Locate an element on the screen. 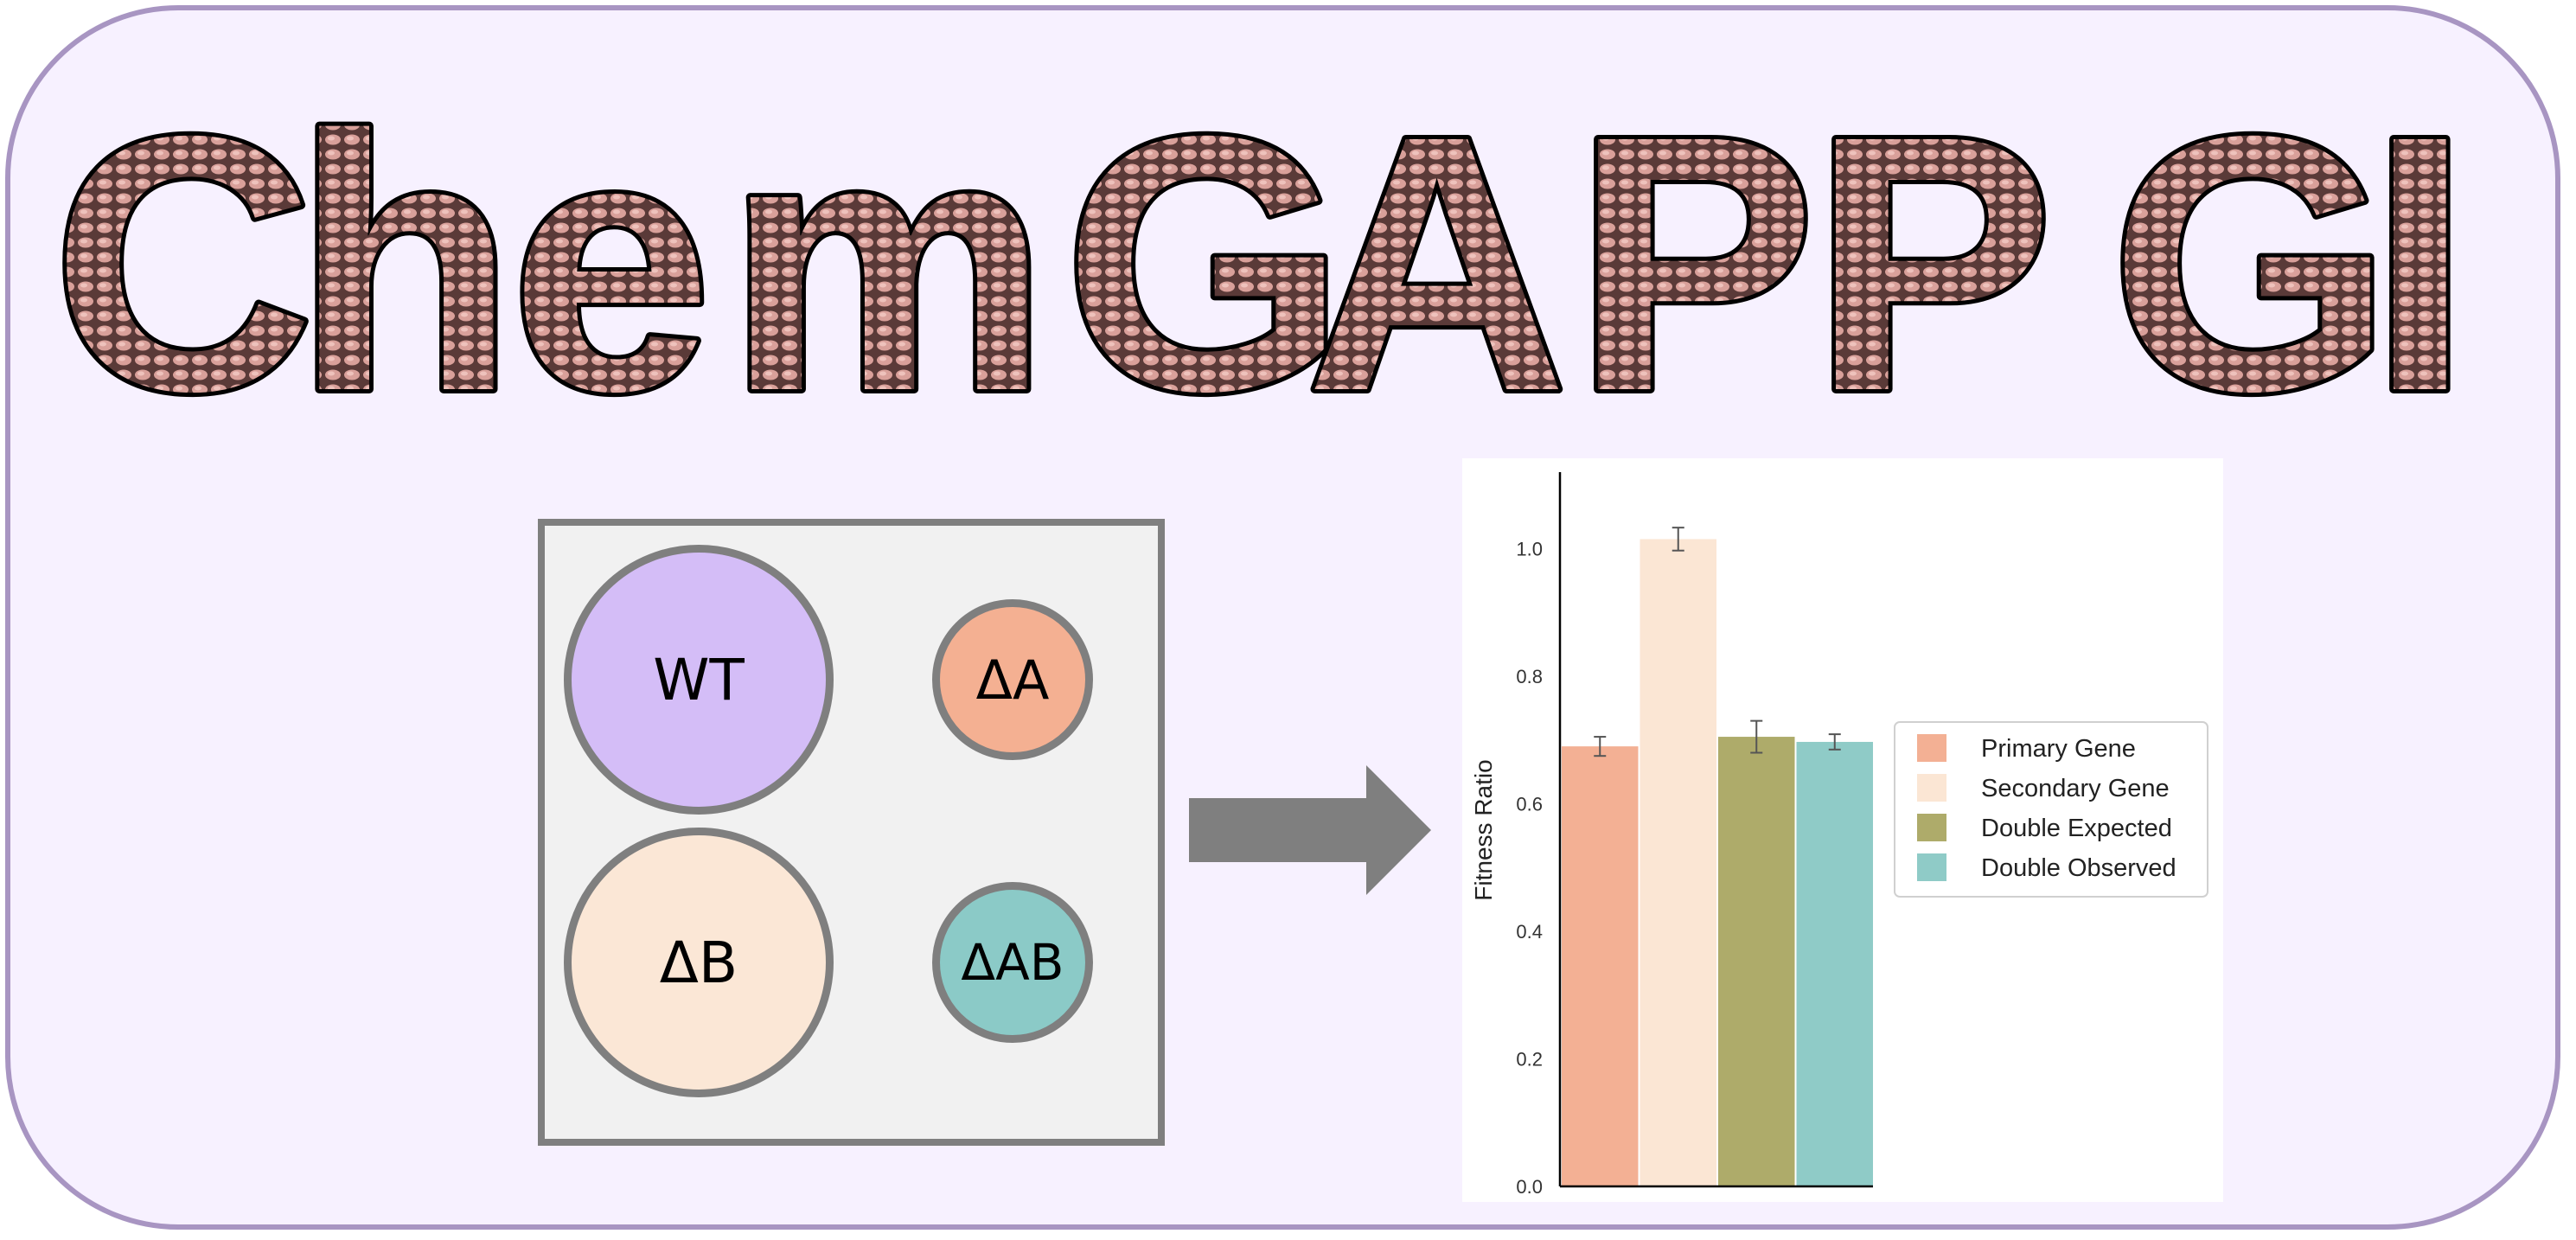  colony-delta-b: ΔB is located at coordinates (699, 963).